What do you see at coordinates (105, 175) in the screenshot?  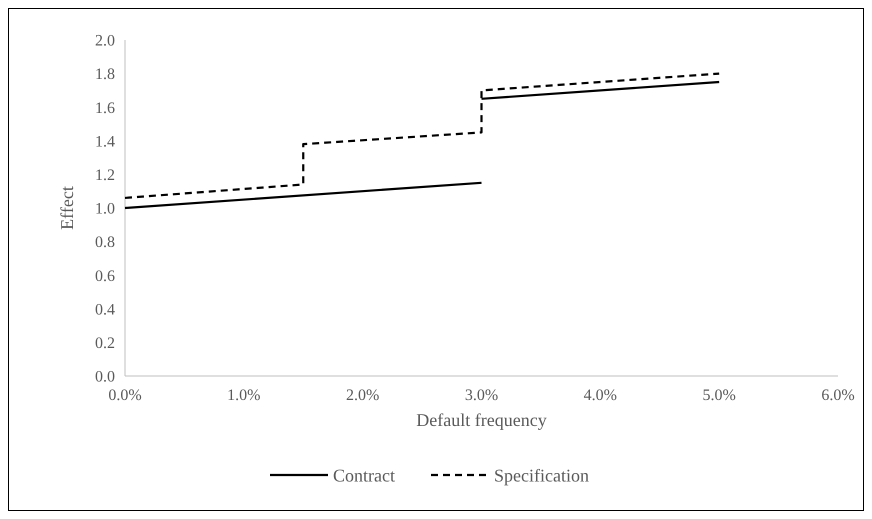 I see `y-tick-label: 1.2` at bounding box center [105, 175].